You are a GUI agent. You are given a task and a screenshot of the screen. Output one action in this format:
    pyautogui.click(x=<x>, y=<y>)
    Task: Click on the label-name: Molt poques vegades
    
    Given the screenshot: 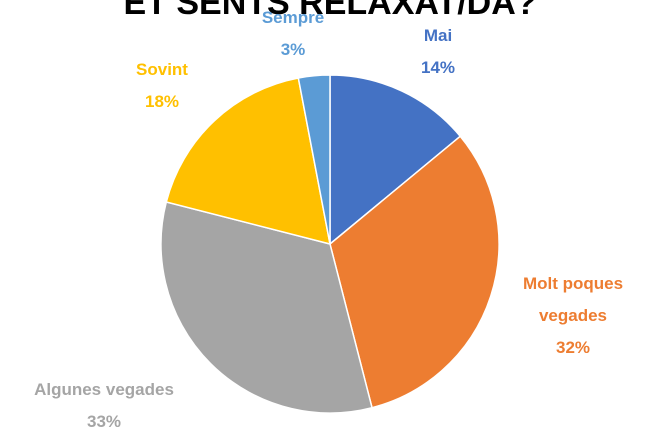 What is the action you would take?
    pyautogui.click(x=573, y=299)
    